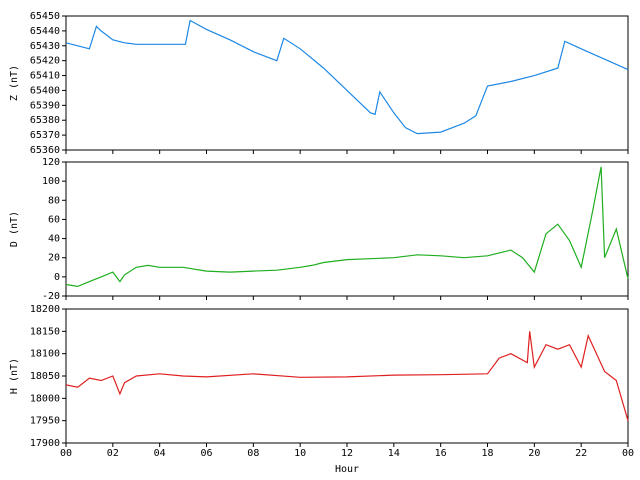 The width and height of the screenshot is (640, 480). Describe the element at coordinates (45, 105) in the screenshot. I see `y-tick-label: 65390` at that location.